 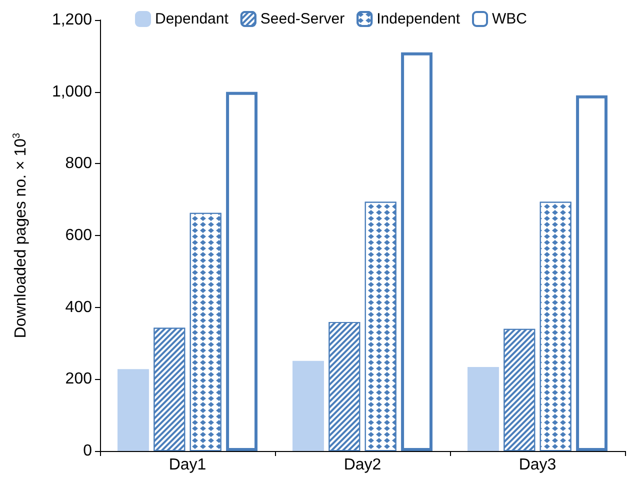 What do you see at coordinates (187, 465) in the screenshot?
I see `x-tick-label: Day1` at bounding box center [187, 465].